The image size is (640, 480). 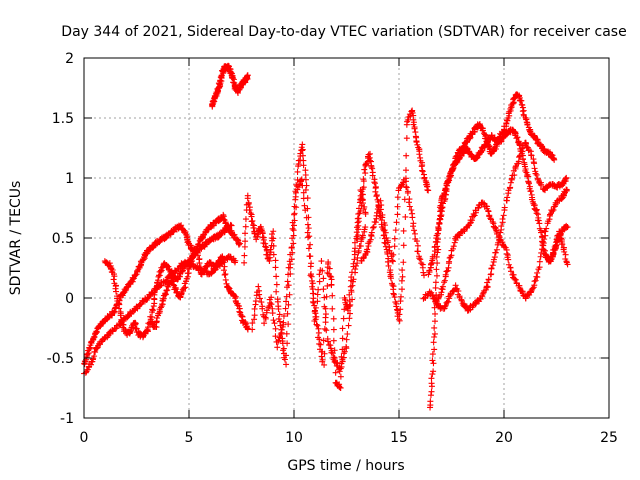 I want to click on series-track-i, so click(x=392, y=227).